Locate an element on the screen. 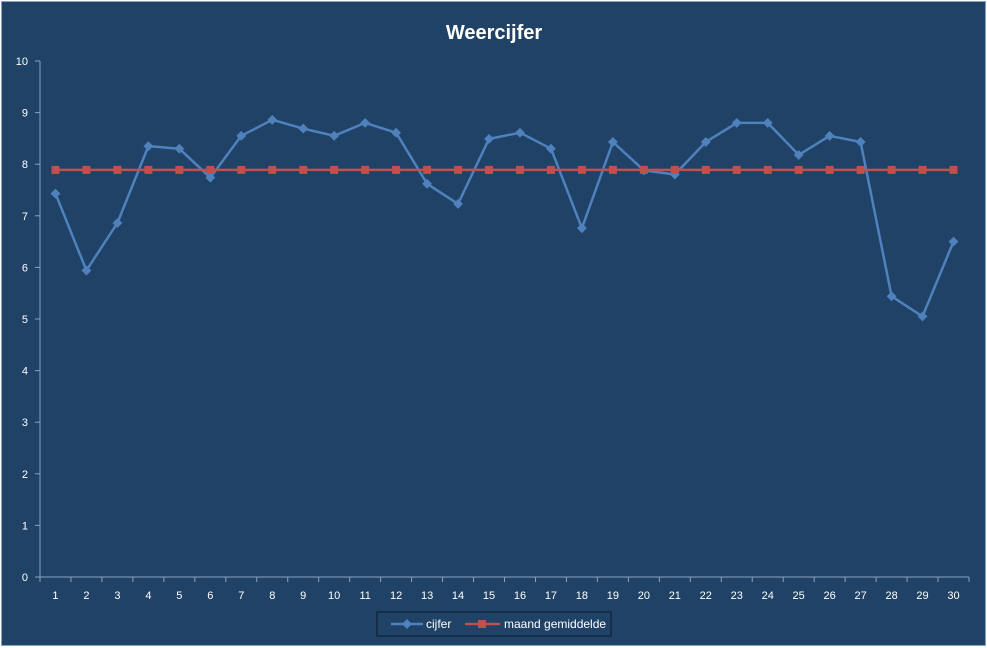 The image size is (987, 648). x-tick-label: 12 is located at coordinates (396, 596).